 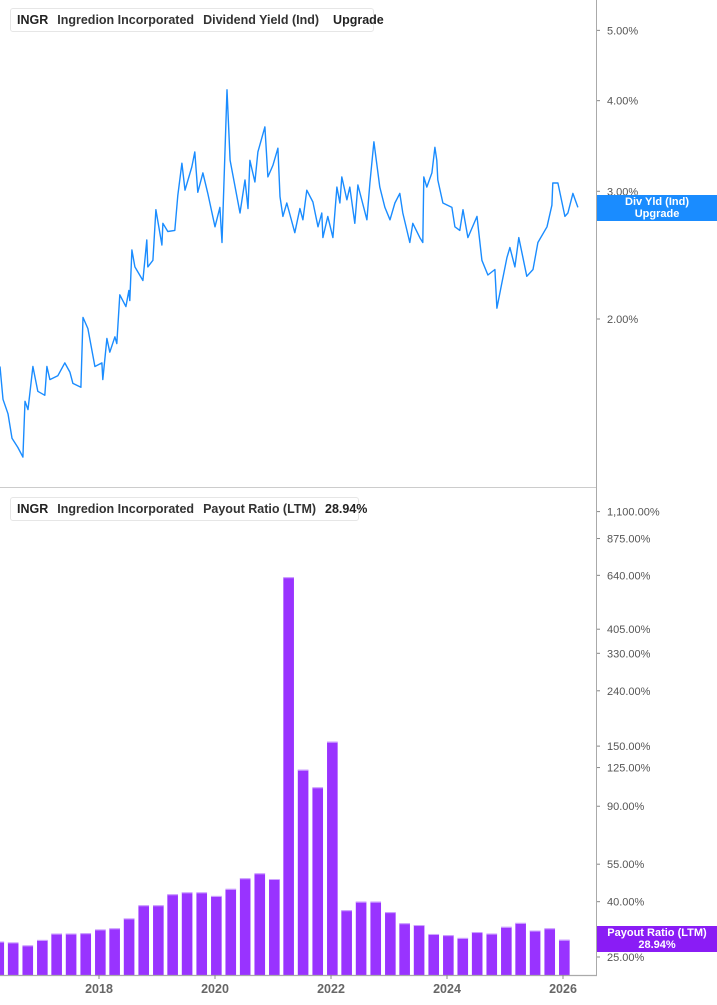 What do you see at coordinates (626, 903) in the screenshot?
I see `y-tick-label: 40.00%` at bounding box center [626, 903].